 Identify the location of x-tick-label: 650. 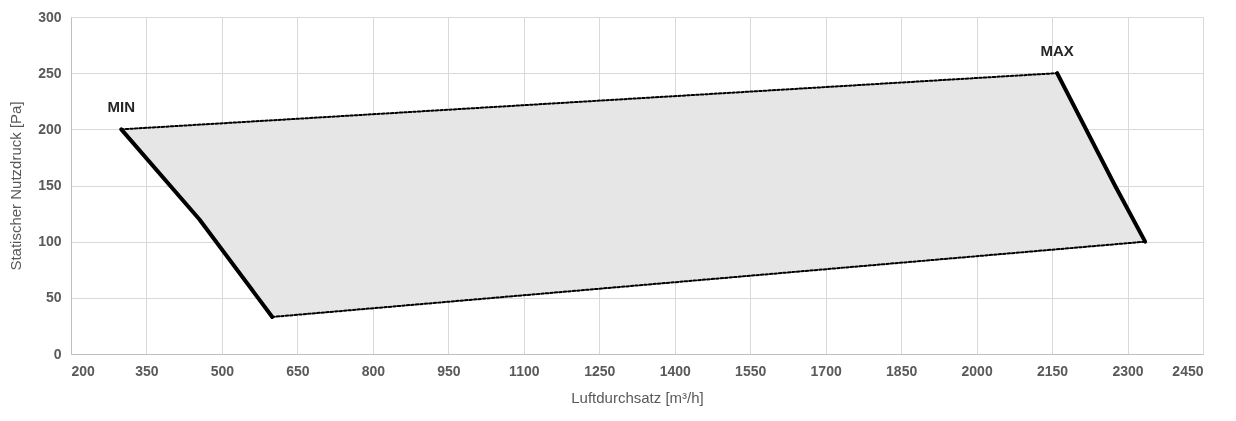
(298, 370).